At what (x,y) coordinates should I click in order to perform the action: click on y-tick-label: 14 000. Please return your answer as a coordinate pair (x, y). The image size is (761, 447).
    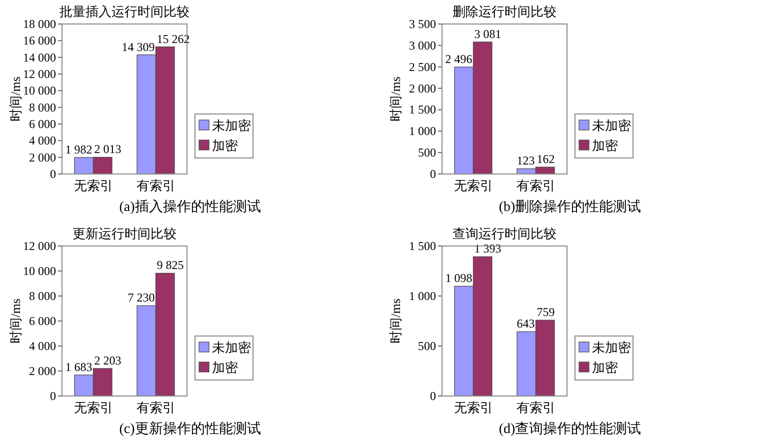
    Looking at the image, I should click on (39, 57).